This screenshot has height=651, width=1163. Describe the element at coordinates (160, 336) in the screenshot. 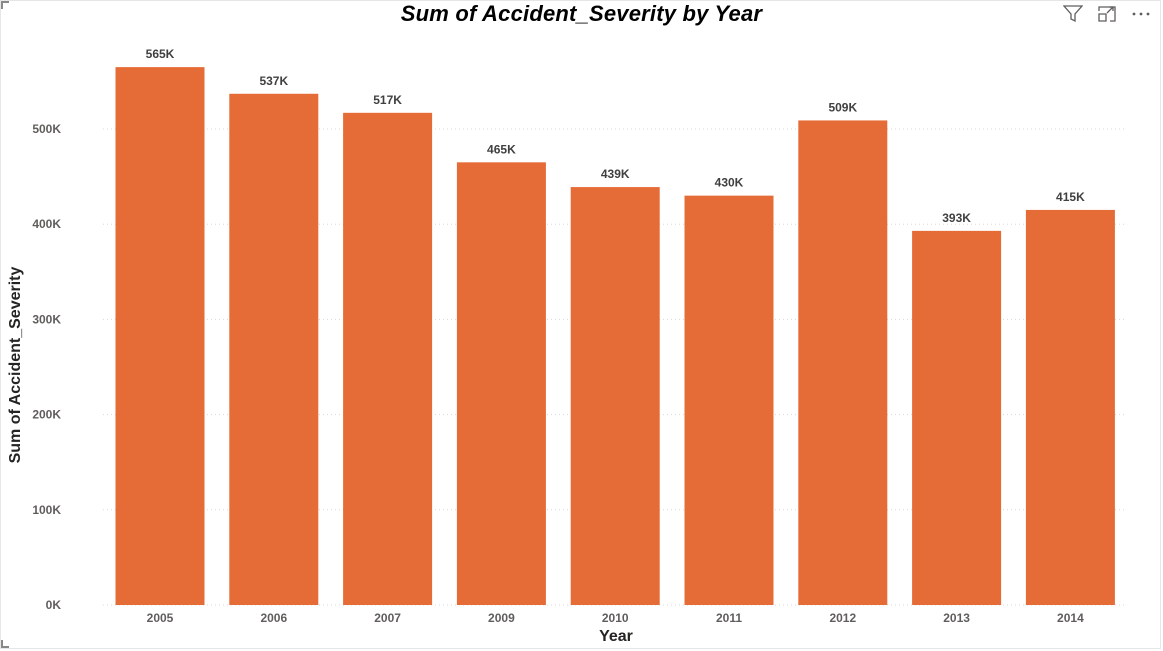

I see `bar-2005` at that location.